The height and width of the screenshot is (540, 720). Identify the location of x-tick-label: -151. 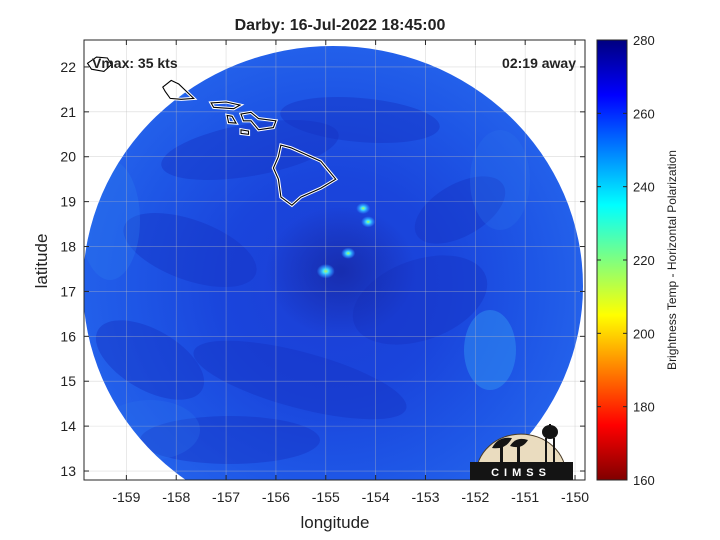
(525, 497).